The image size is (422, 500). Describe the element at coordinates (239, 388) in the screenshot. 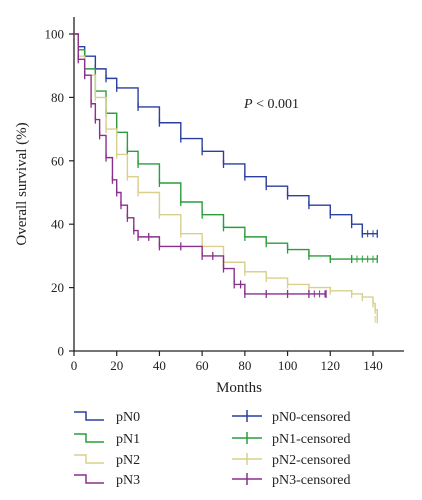

I see `x-axis-label: Months` at that location.